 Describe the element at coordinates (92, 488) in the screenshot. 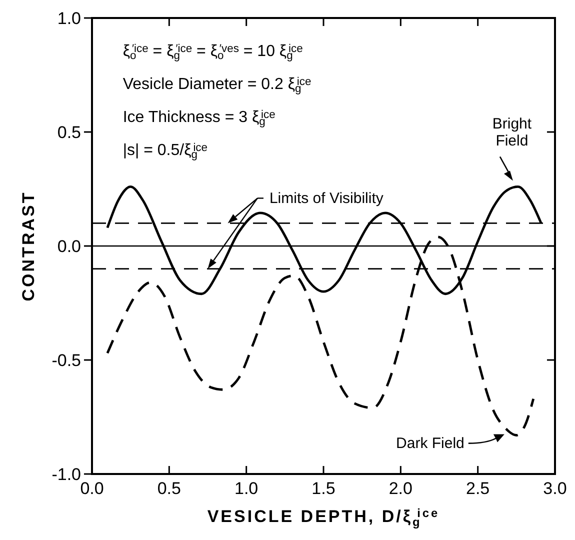

I see `x-tick-label: 0.0` at that location.